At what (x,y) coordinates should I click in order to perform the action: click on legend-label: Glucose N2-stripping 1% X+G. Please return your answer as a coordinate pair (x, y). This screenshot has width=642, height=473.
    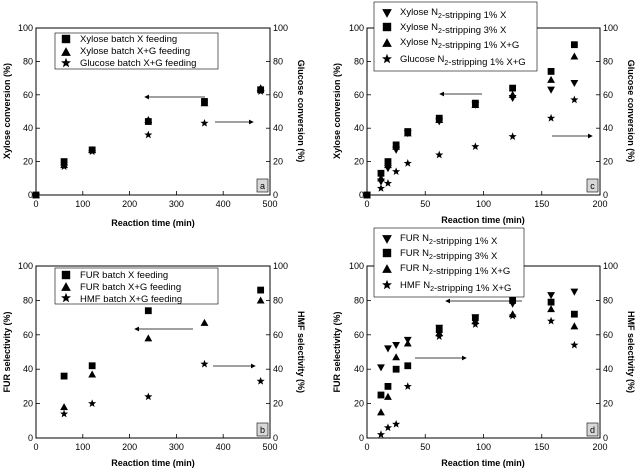
    Looking at the image, I should click on (463, 61).